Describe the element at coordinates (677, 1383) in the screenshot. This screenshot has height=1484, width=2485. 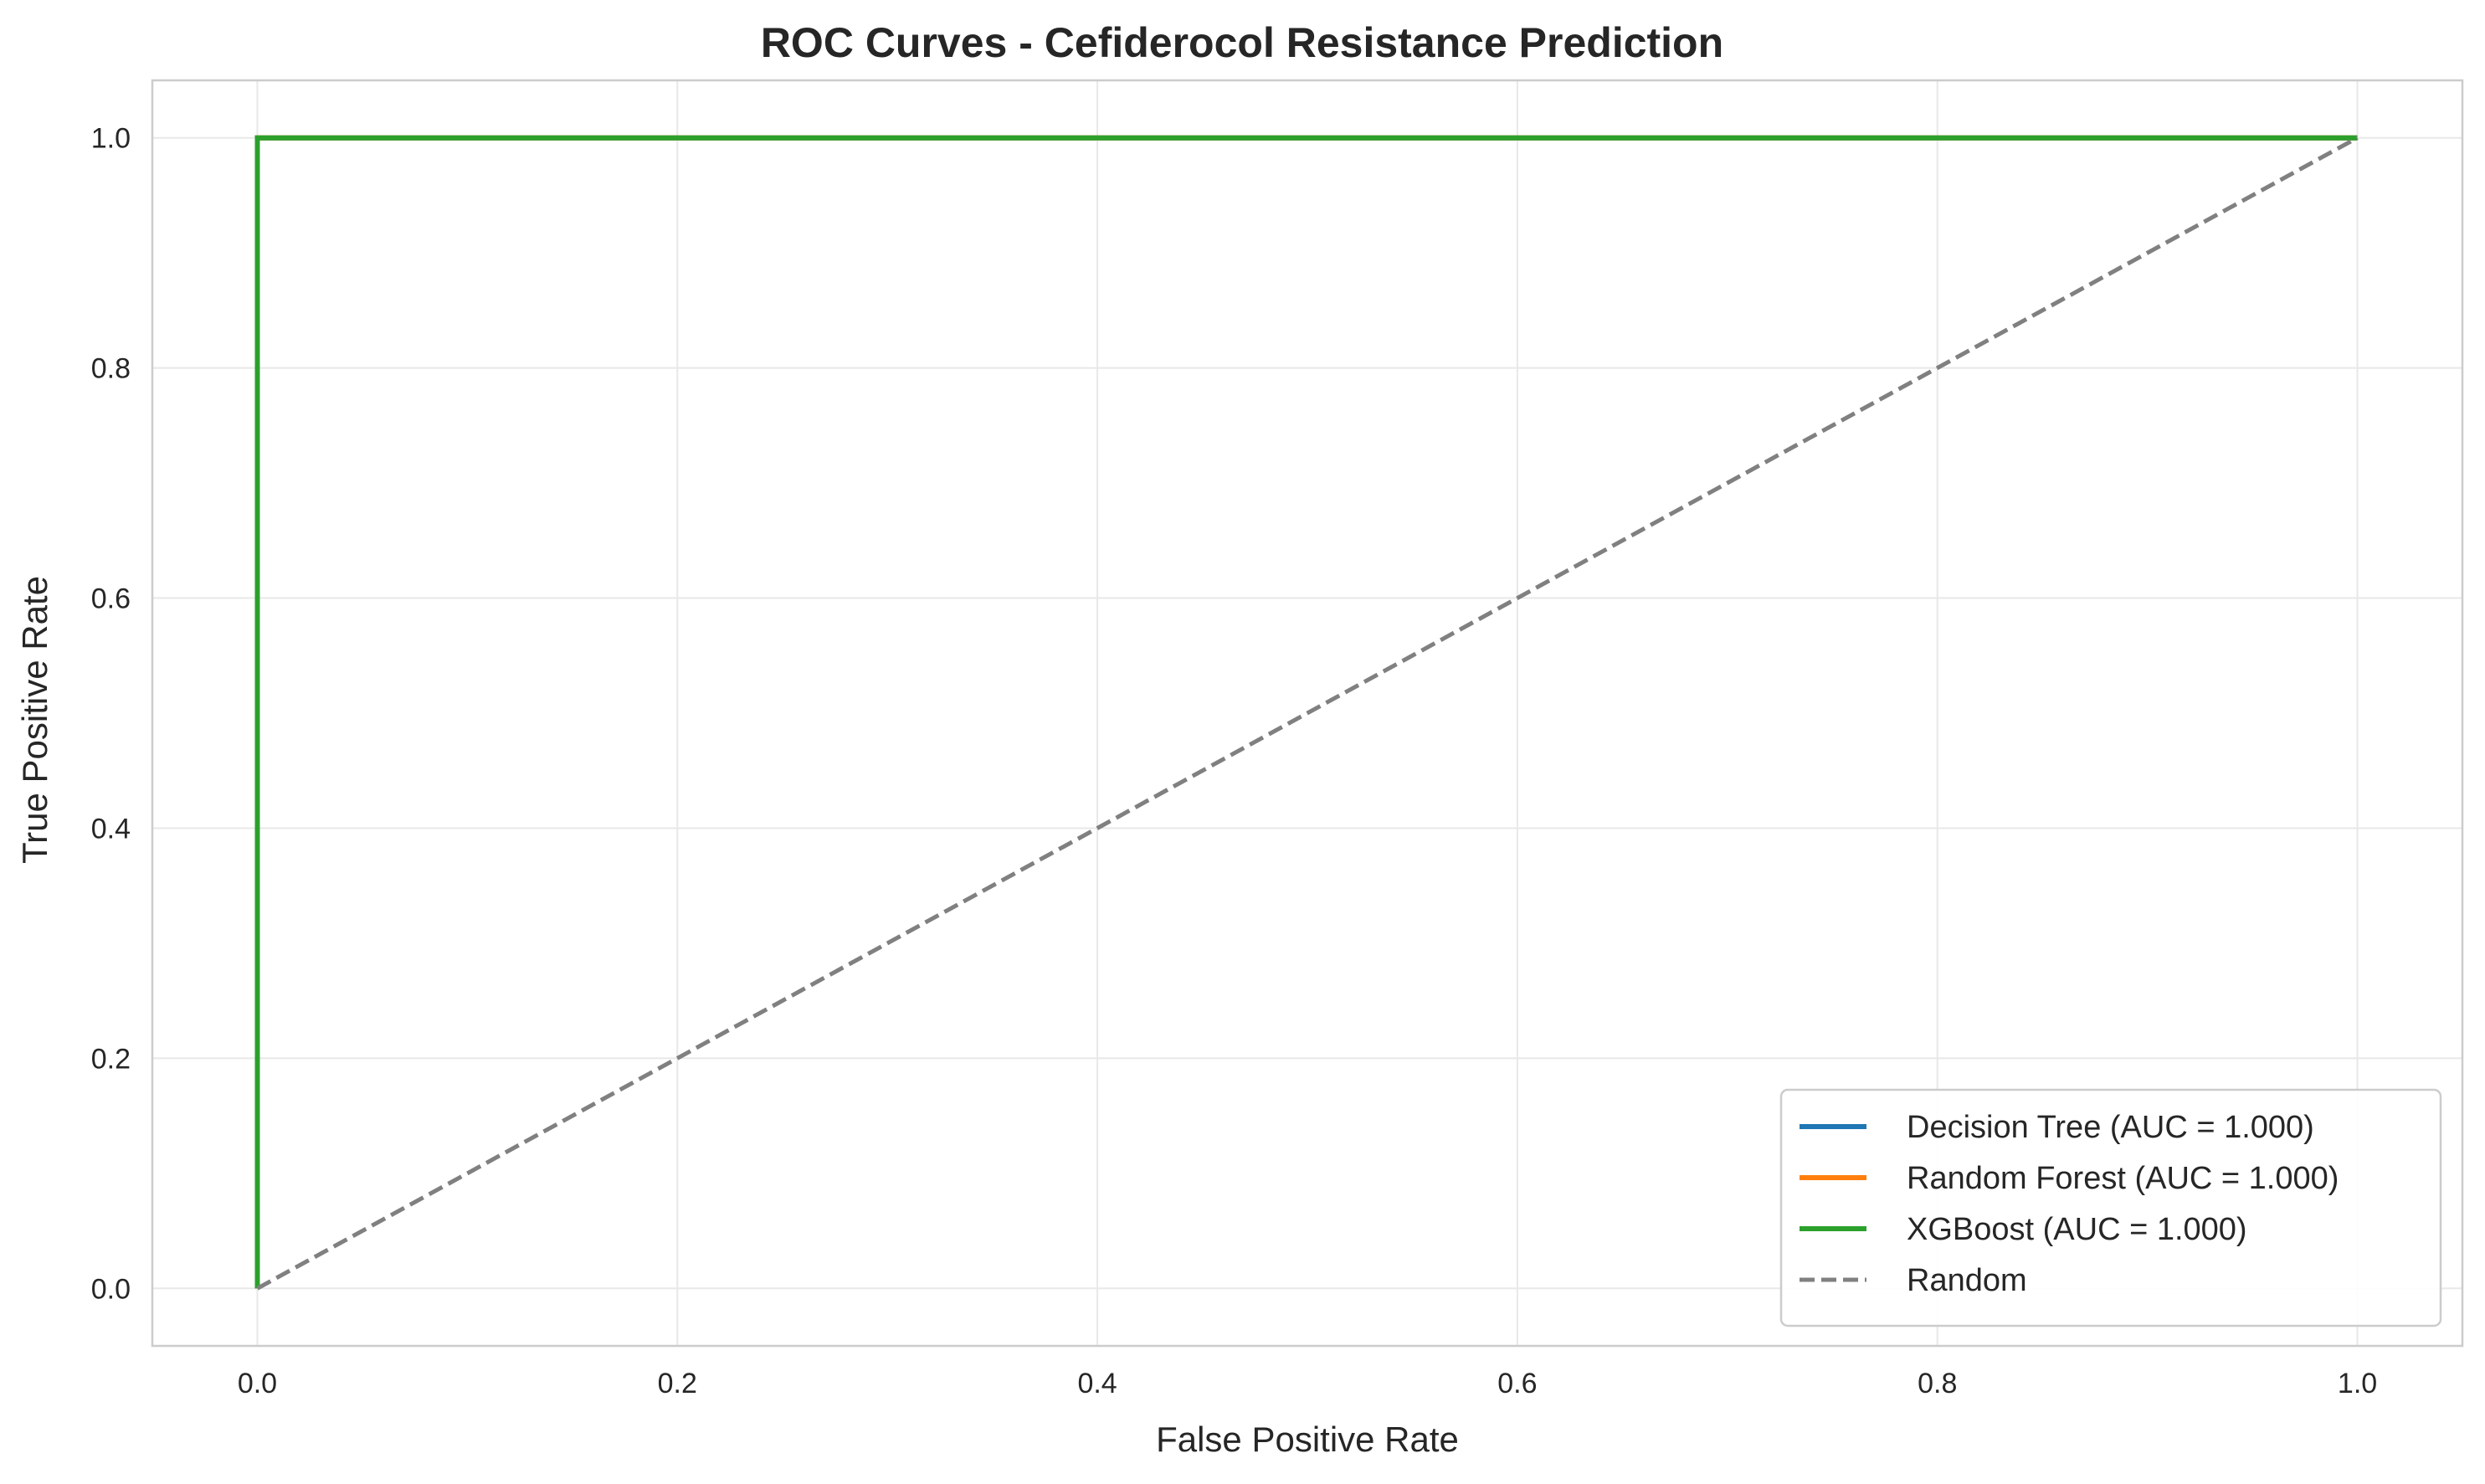
I see `x-tick-label: 0.2` at that location.